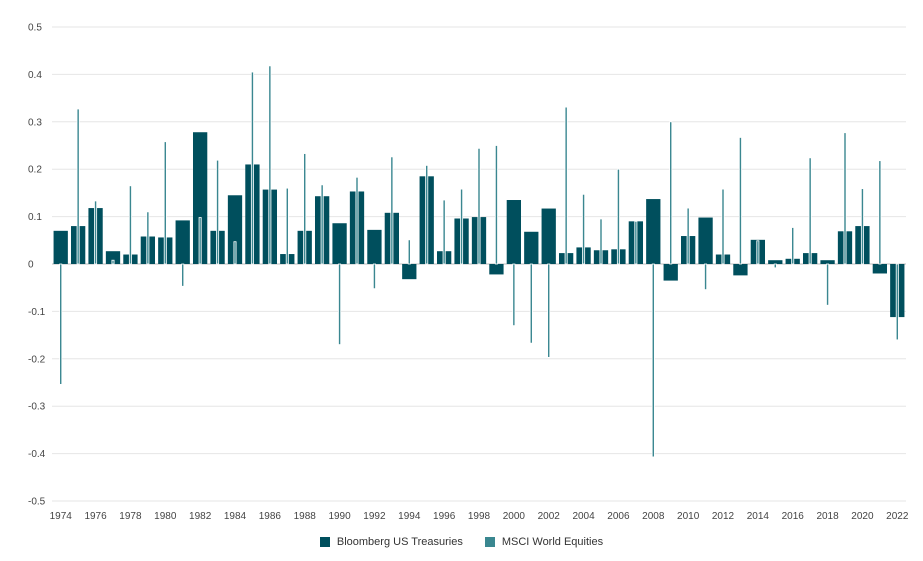 This screenshot has height=561, width=923. Describe the element at coordinates (827, 516) in the screenshot. I see `x-tick-label: 2018` at that location.